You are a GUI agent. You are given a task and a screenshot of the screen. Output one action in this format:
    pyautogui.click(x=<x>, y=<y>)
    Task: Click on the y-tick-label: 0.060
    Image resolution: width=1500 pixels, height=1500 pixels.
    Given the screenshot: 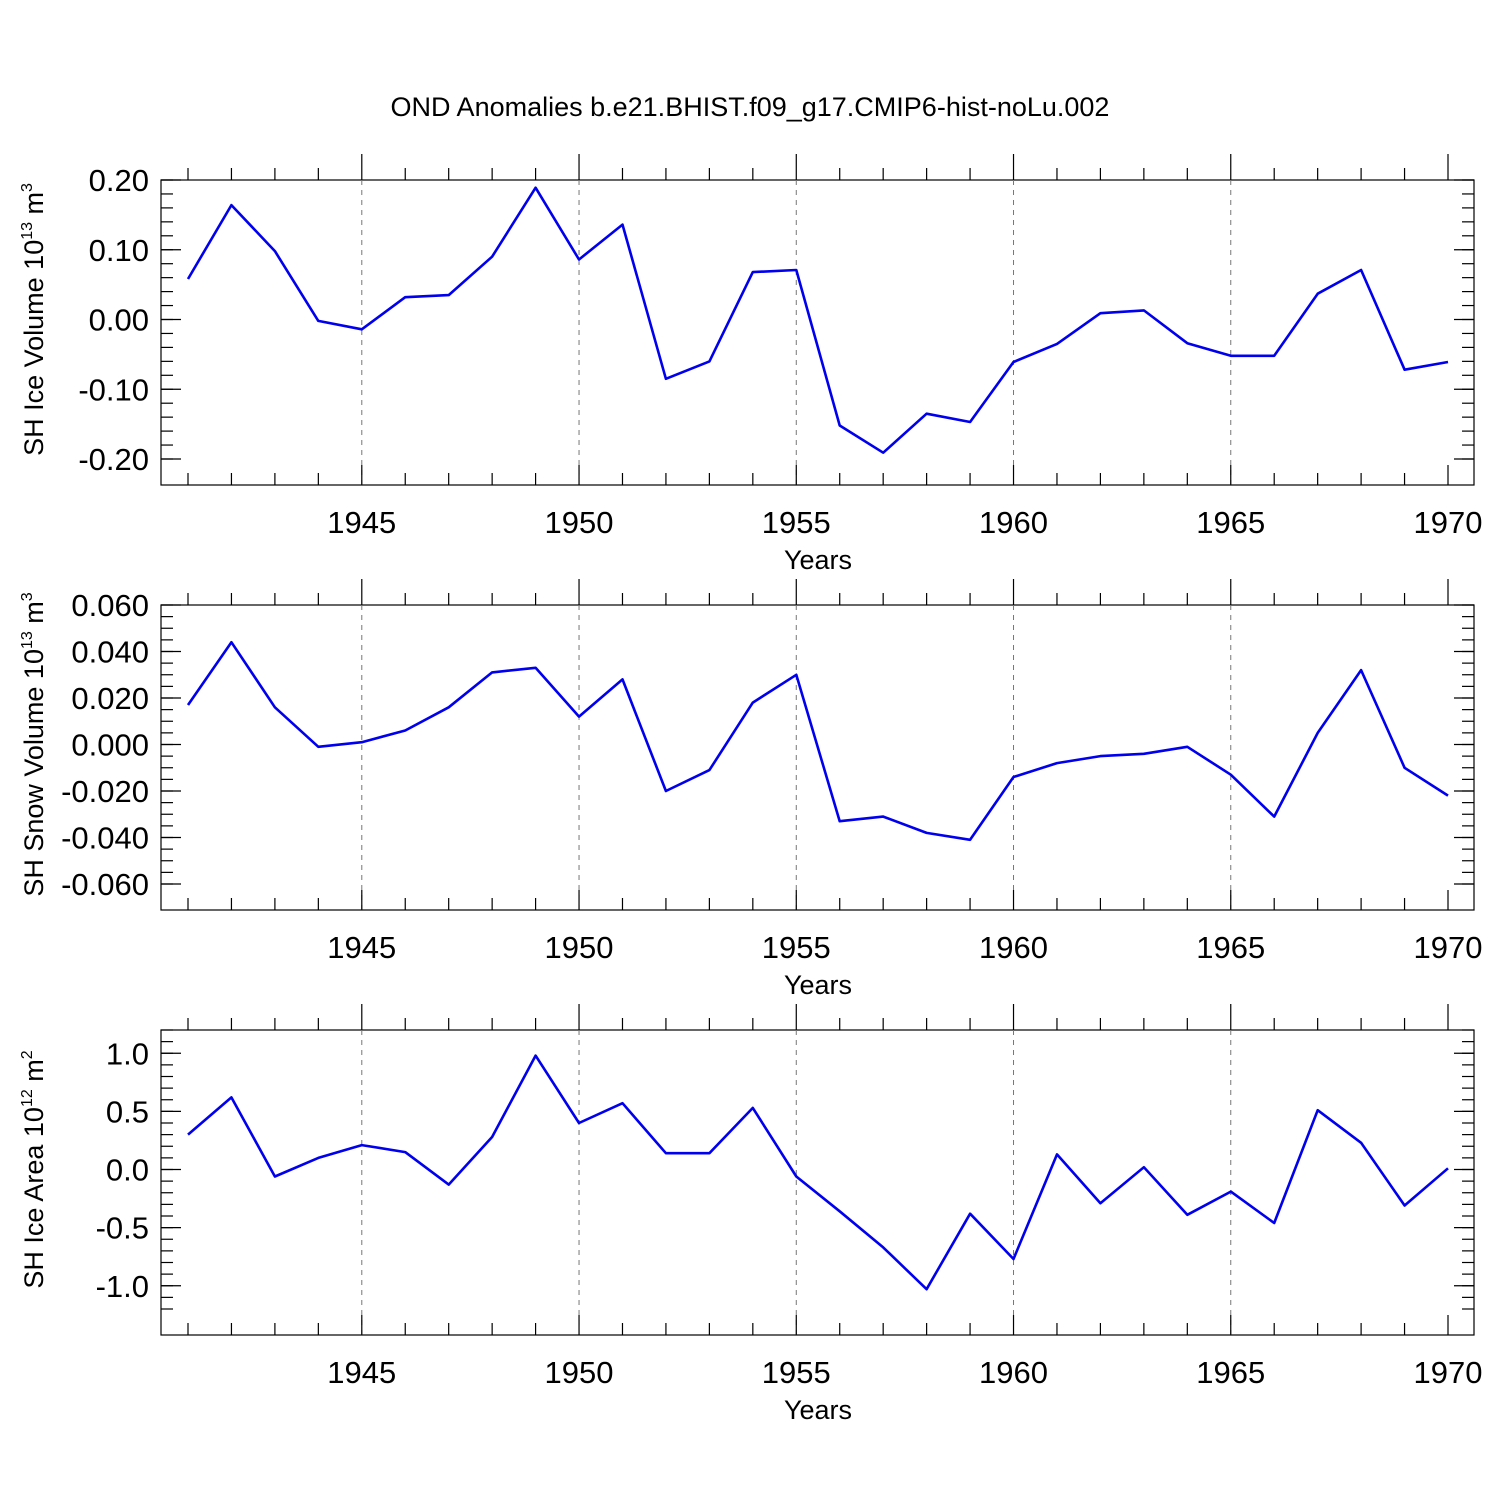 What is the action you would take?
    pyautogui.click(x=110, y=605)
    